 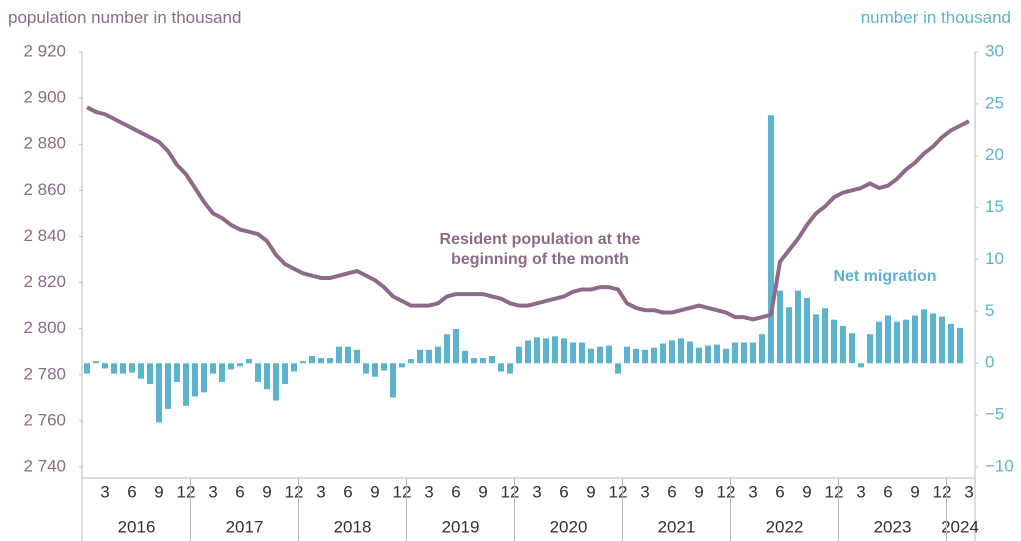 I want to click on y2-tick-label: 10, so click(x=994, y=258).